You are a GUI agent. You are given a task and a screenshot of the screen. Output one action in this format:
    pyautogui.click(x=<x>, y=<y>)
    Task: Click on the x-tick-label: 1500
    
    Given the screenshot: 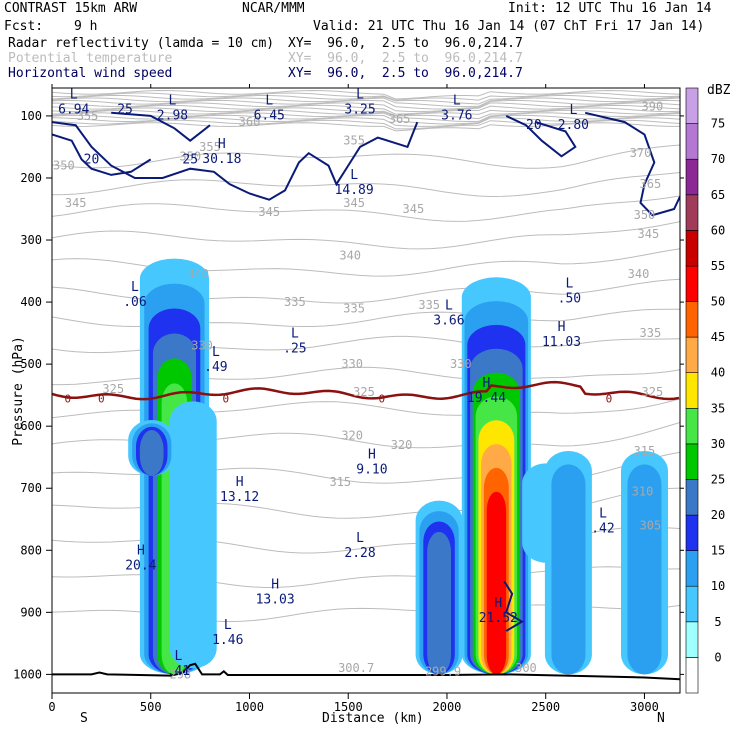 What is the action you would take?
    pyautogui.click(x=348, y=707)
    